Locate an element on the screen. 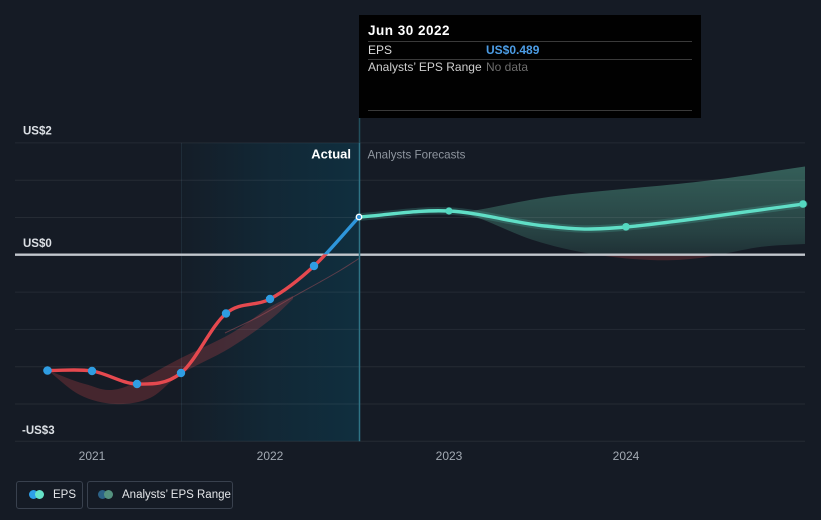 The height and width of the screenshot is (520, 821). svg-text: 2021 is located at coordinates (92, 456).